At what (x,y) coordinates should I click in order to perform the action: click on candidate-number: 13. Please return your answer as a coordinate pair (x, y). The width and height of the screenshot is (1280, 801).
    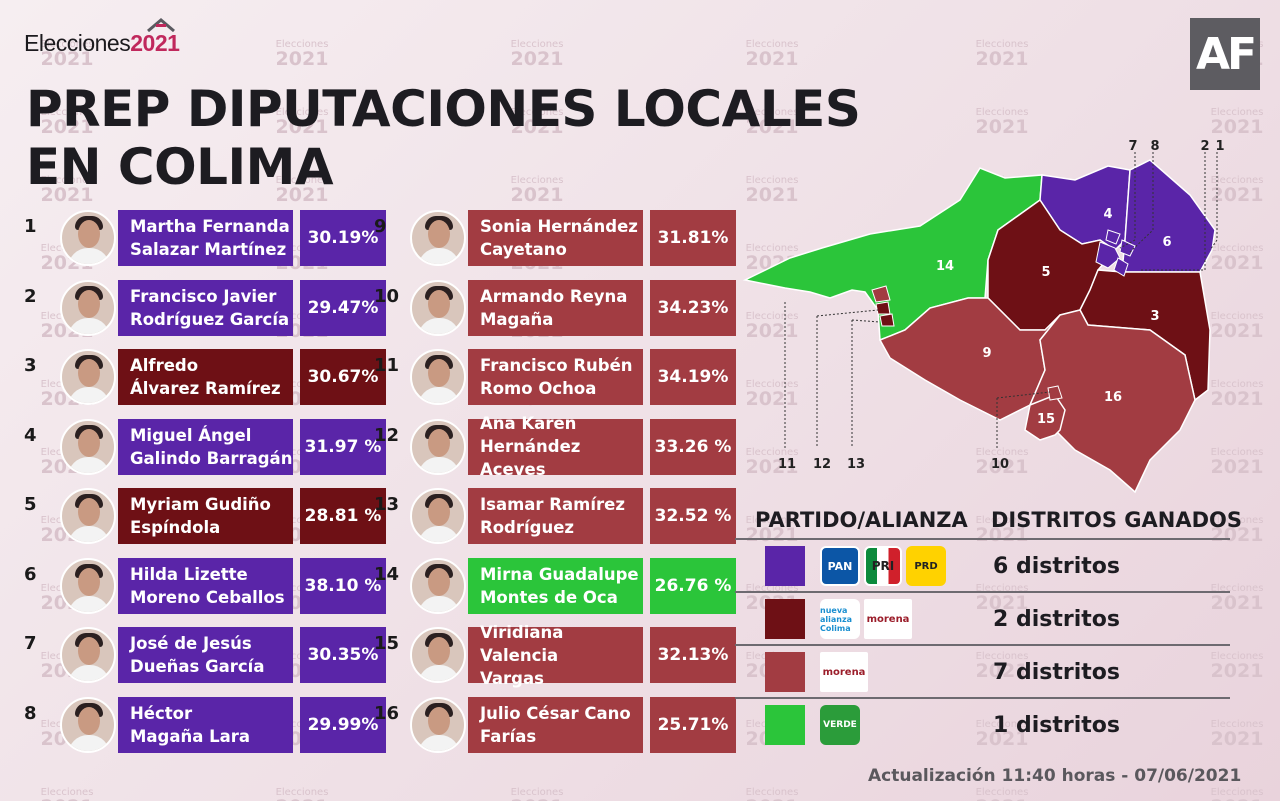
    Looking at the image, I should click on (387, 504).